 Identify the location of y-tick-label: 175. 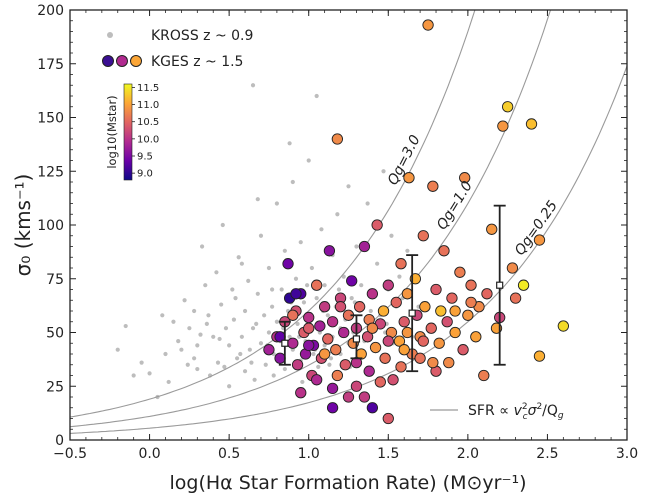
(50, 65).